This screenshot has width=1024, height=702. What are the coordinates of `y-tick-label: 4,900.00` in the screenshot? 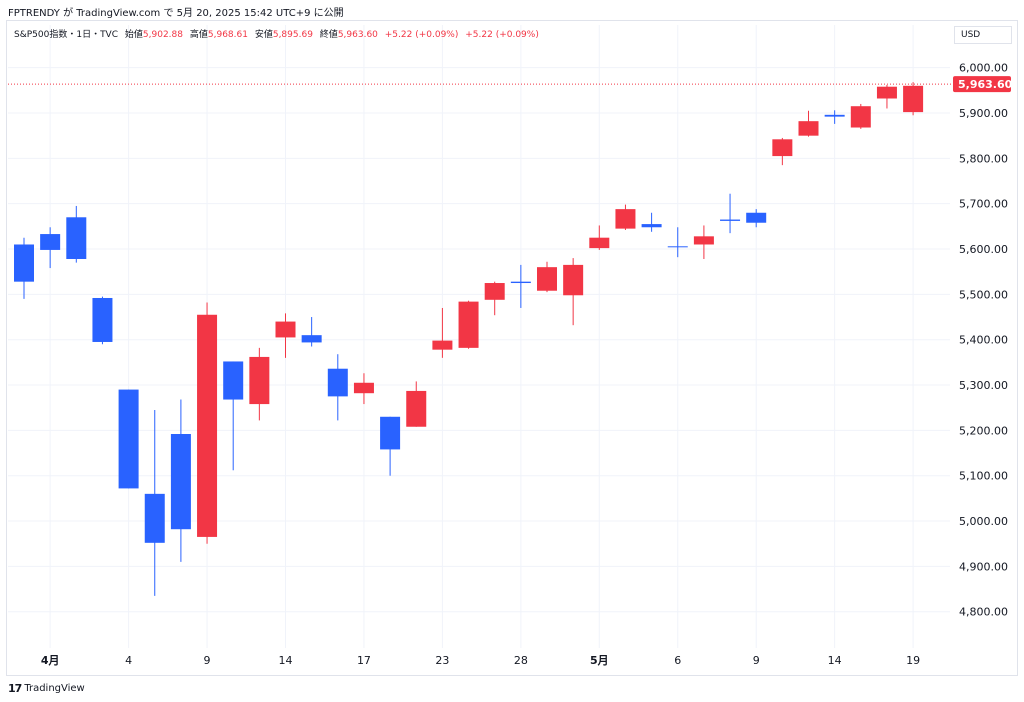 It's located at (983, 566).